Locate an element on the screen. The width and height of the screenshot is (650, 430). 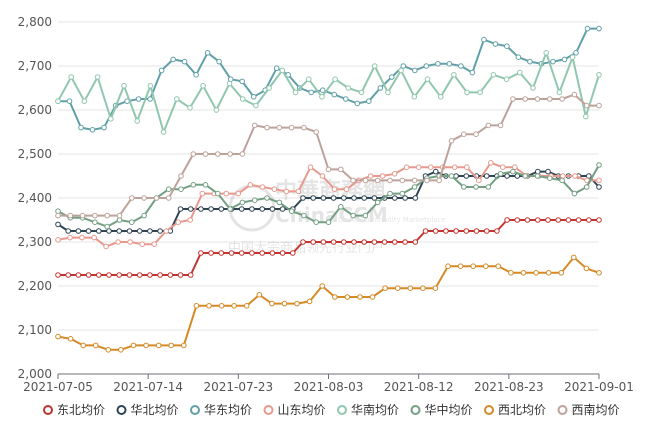
y-tick-label: 2,600 is located at coordinates (35, 110).